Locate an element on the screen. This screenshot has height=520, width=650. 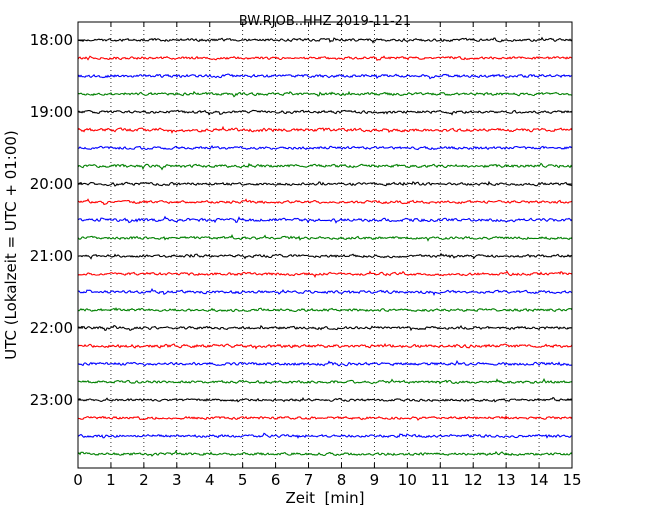
x-tick-label: 15 is located at coordinates (571, 480).